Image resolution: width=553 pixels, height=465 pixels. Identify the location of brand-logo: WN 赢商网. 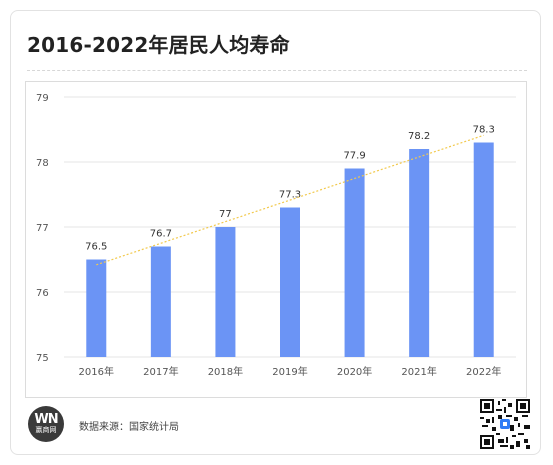
(46, 424).